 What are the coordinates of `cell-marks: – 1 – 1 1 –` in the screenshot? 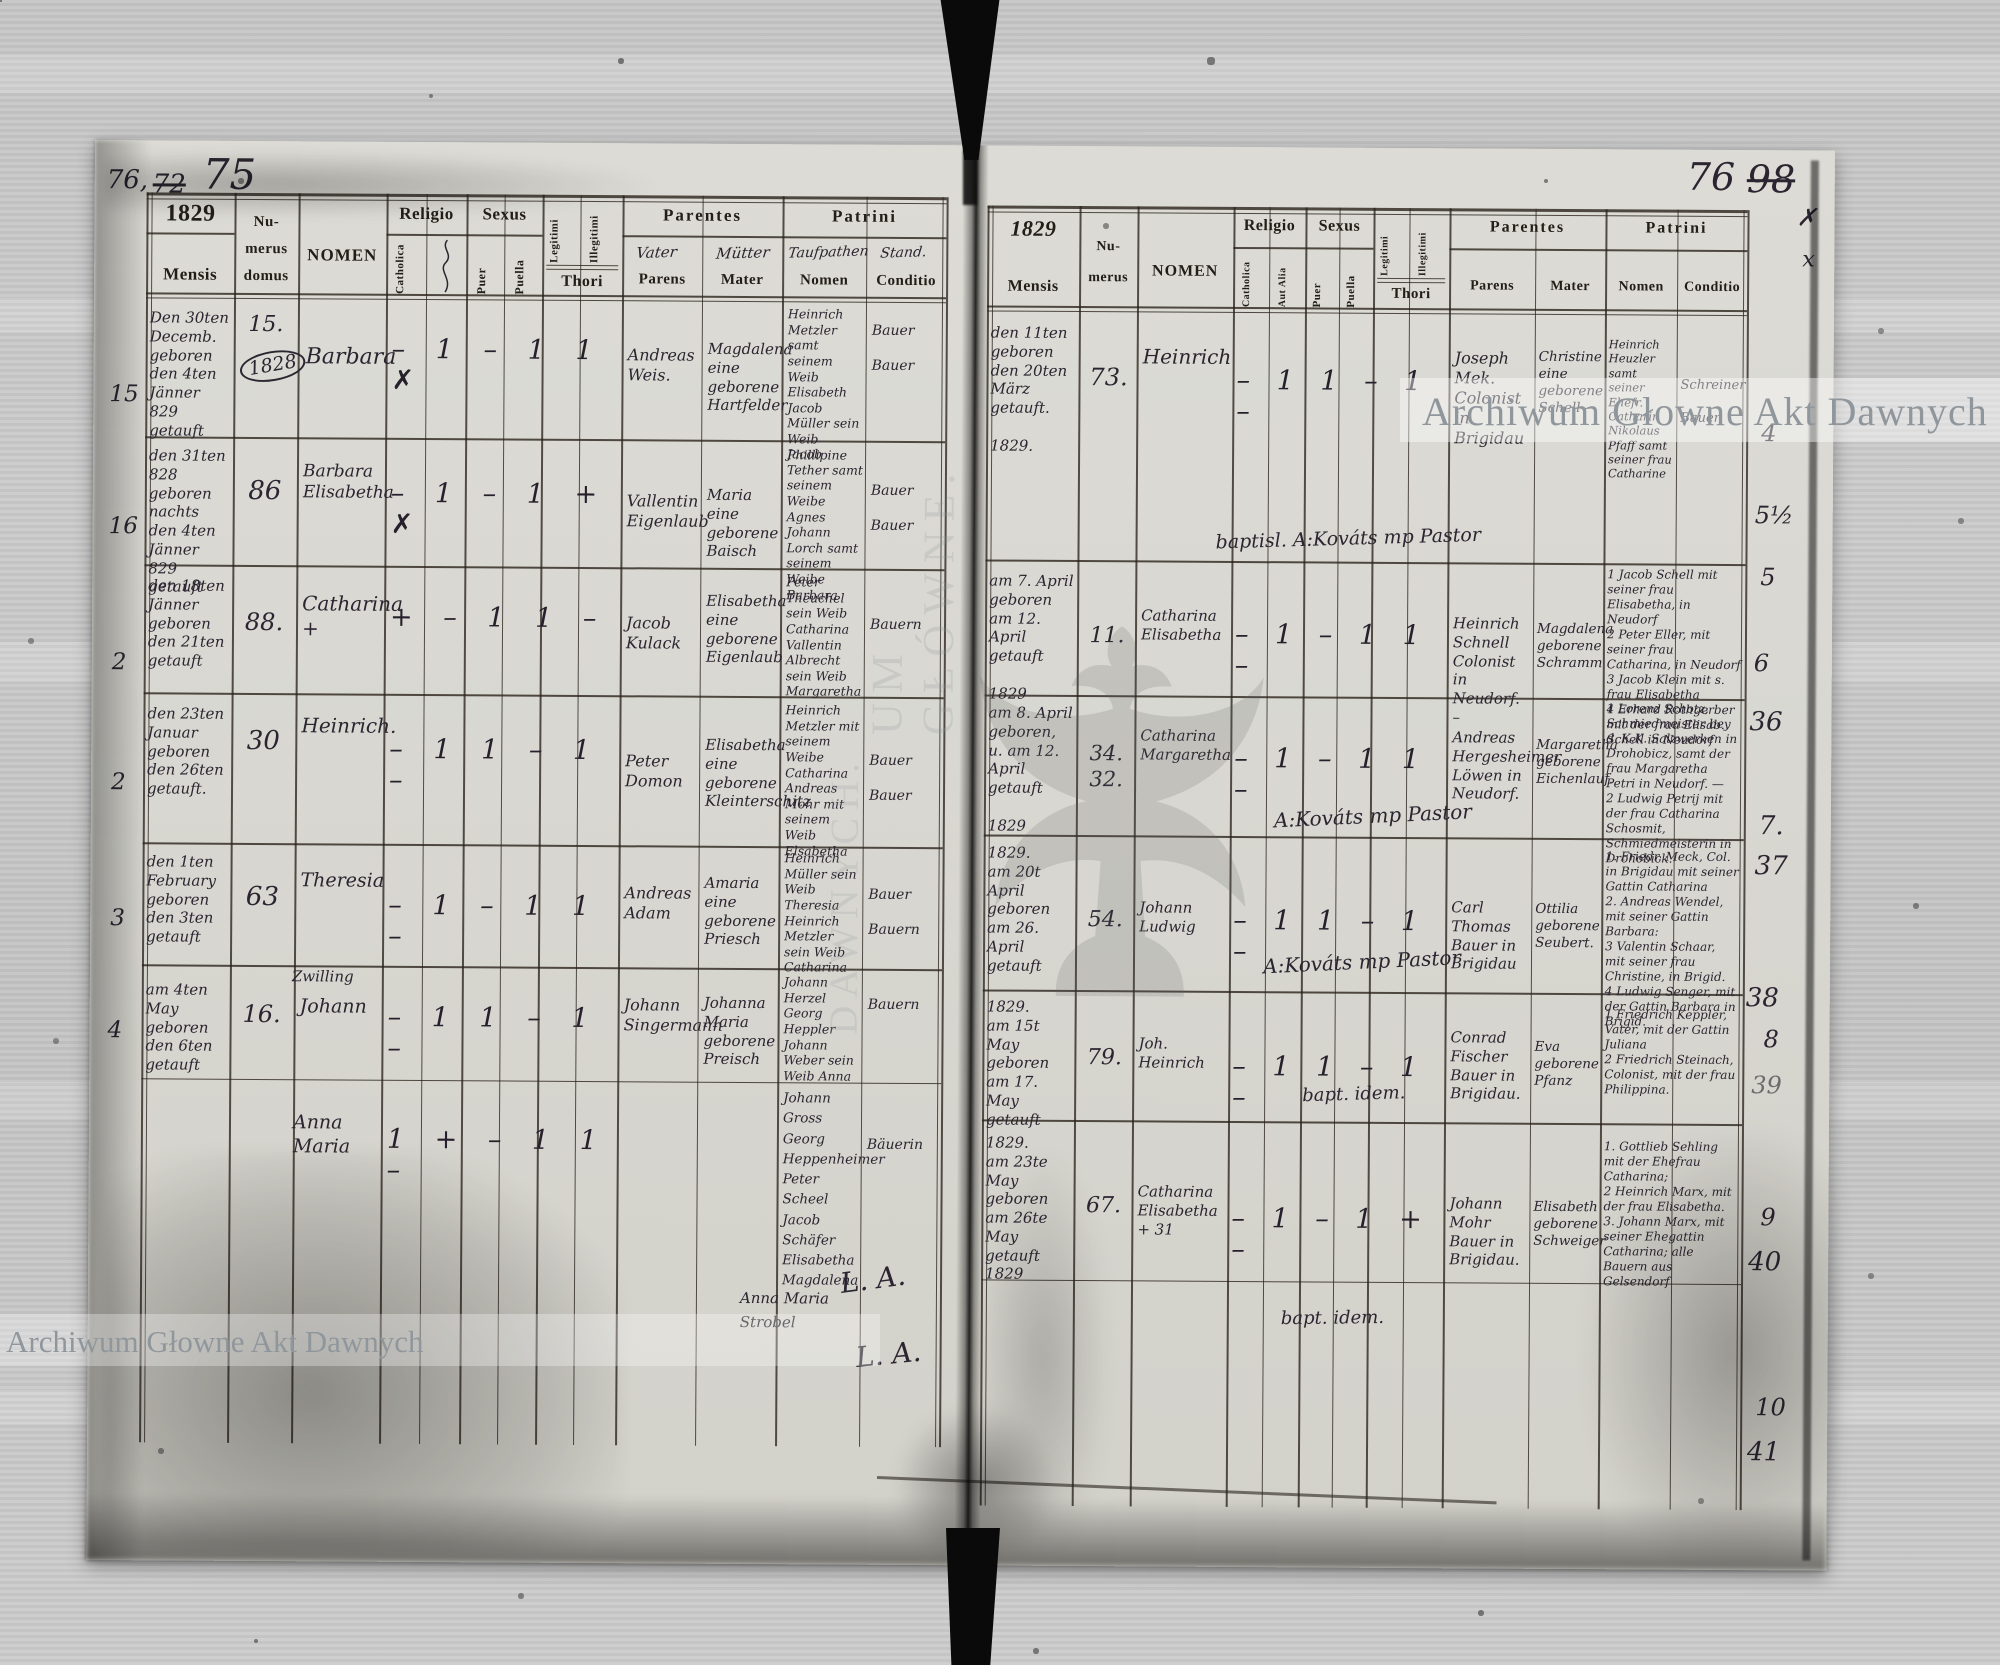 It's located at (489, 920).